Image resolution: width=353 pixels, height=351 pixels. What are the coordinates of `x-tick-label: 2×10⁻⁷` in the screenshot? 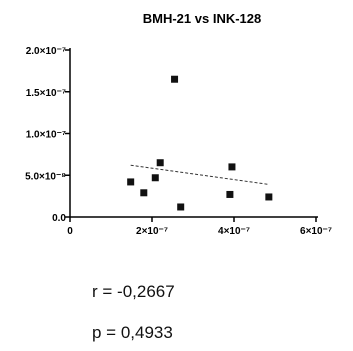 It's located at (152, 231).